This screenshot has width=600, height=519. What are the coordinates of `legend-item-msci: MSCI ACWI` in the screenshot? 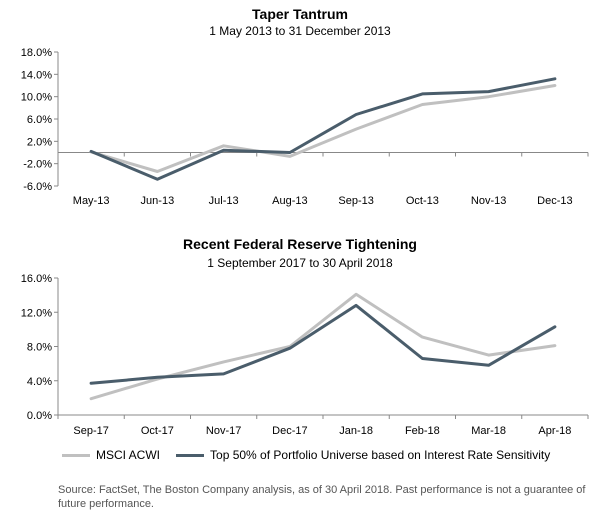 It's located at (111, 455).